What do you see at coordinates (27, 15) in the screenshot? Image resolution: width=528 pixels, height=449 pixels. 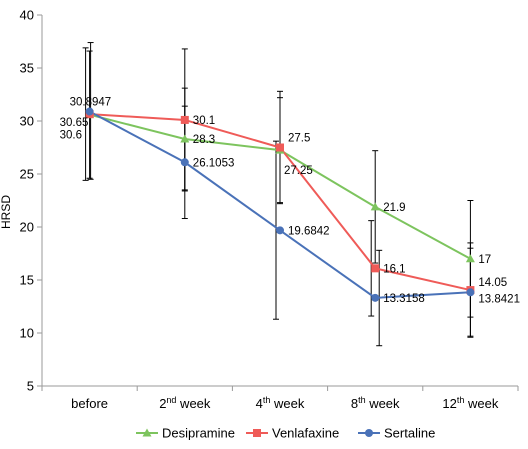 I see `y-tick-label: 40` at bounding box center [27, 15].